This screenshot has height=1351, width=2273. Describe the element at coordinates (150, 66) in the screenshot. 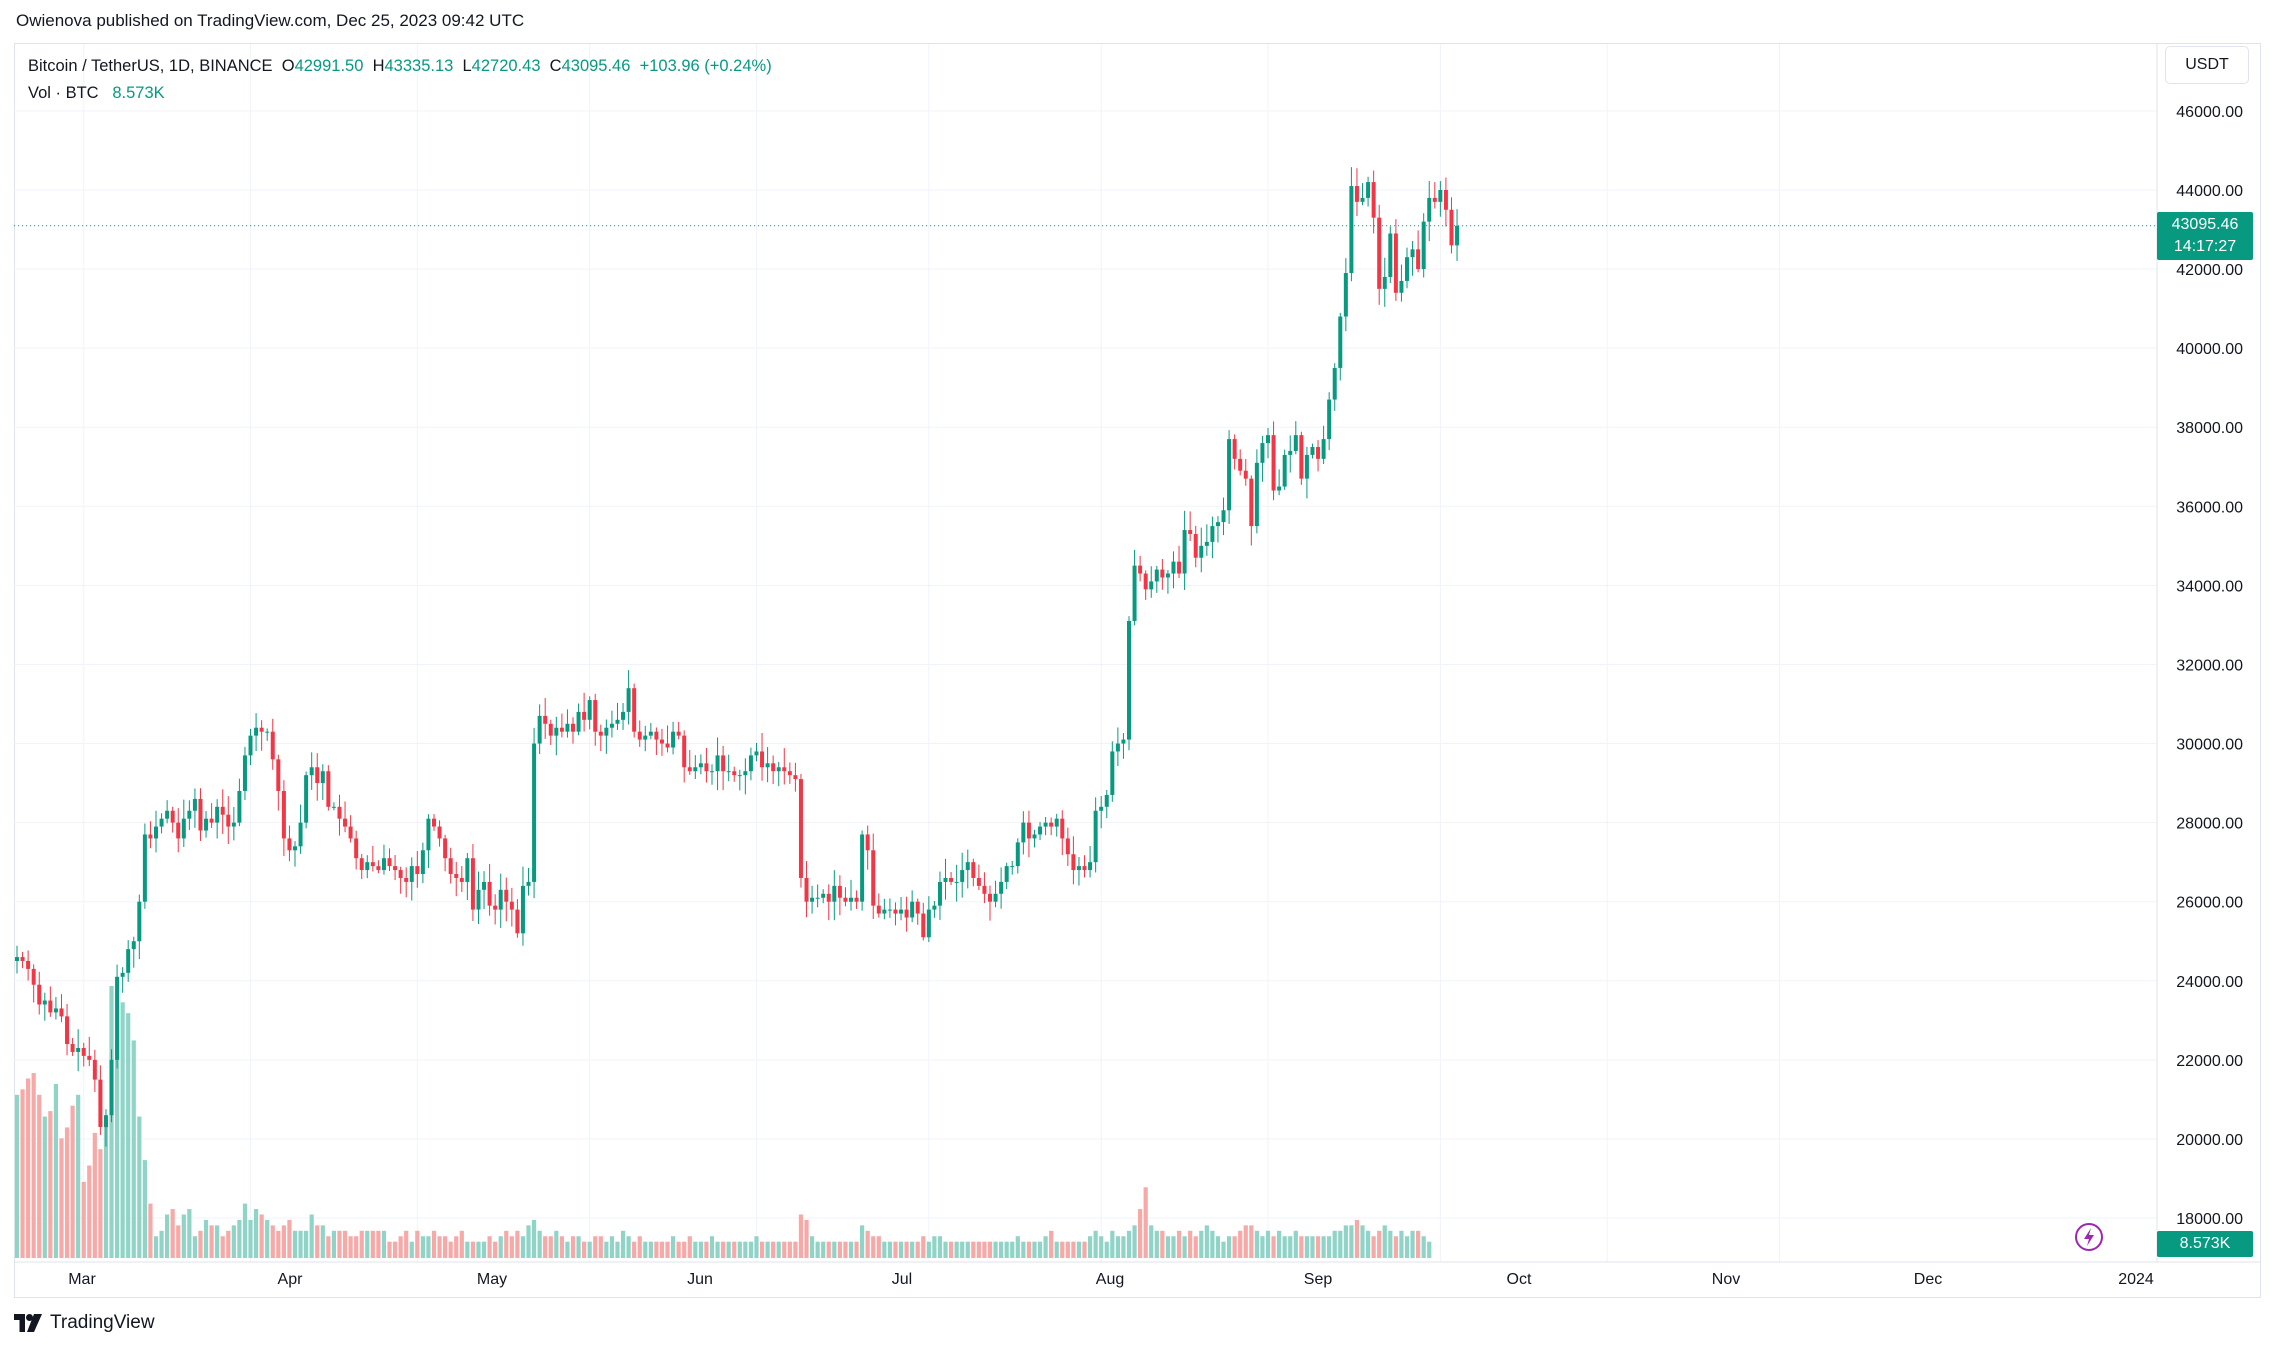

I see `legend-symbol: Bitcoin / TetherUS, 1D, BINANCE` at that location.